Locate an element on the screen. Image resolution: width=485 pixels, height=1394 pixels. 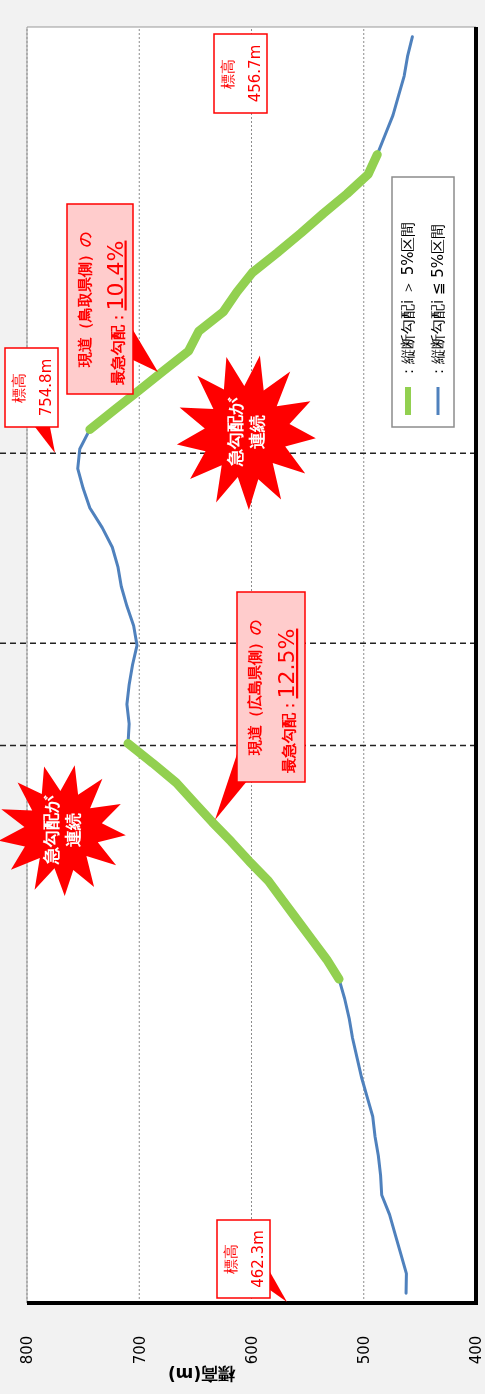
annotation: 標高 754.8m is located at coordinates (32, 387).